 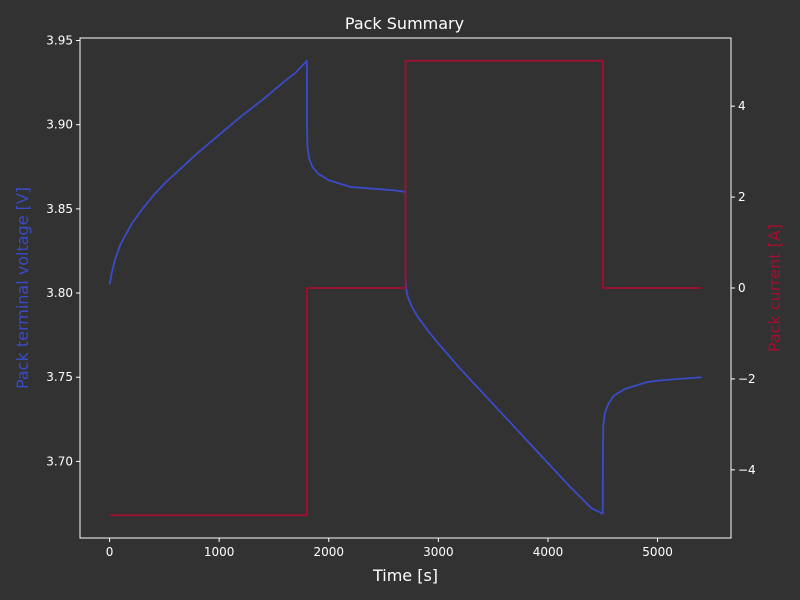 What do you see at coordinates (438, 552) in the screenshot?
I see `x-tick-label: 3000` at bounding box center [438, 552].